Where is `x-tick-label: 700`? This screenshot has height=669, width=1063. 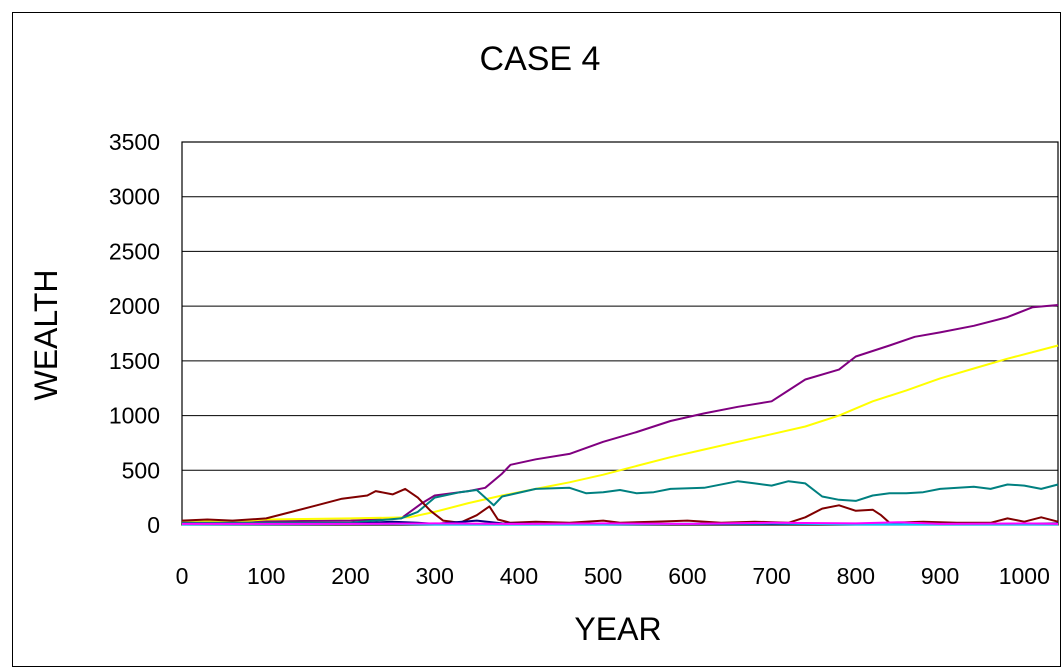
x-tick-label: 700 is located at coordinates (771, 576).